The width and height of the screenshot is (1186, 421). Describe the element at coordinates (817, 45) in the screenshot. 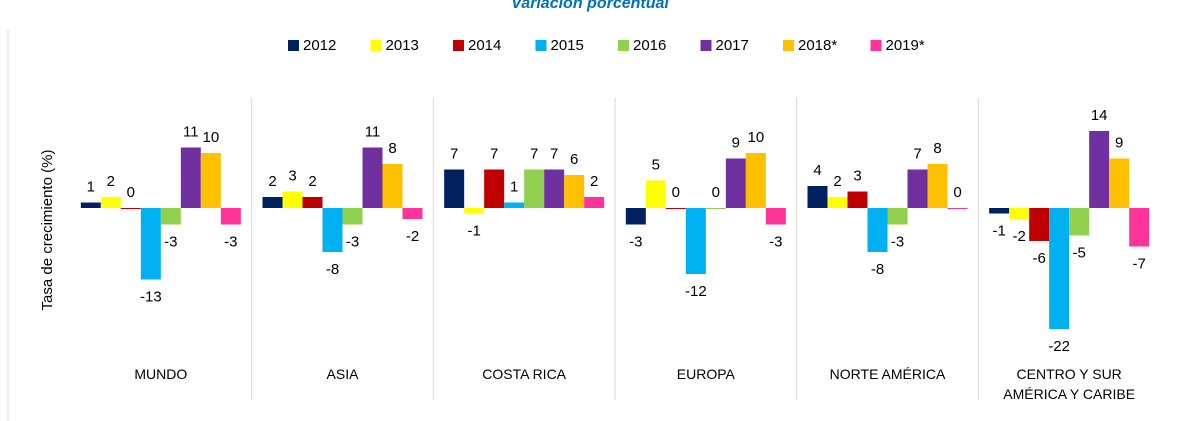

I see `legend-label: 2018*` at that location.